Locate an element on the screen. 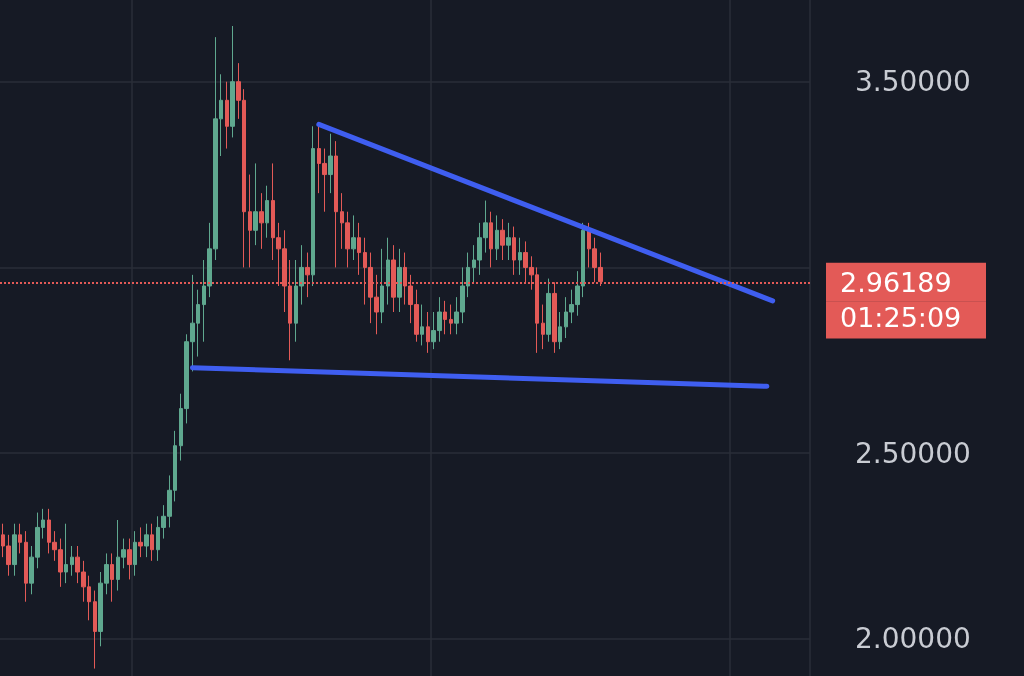  ref-line-label: 2.96189 is located at coordinates (896, 282).